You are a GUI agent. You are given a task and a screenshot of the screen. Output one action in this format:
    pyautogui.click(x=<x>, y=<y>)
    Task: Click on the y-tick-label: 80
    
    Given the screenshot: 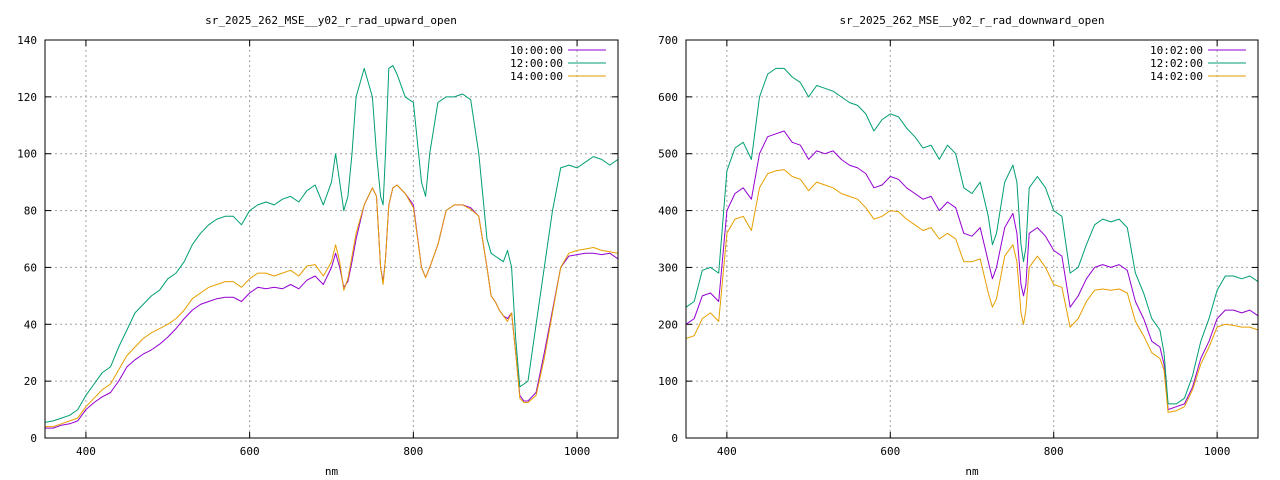 What is the action you would take?
    pyautogui.click(x=30, y=211)
    